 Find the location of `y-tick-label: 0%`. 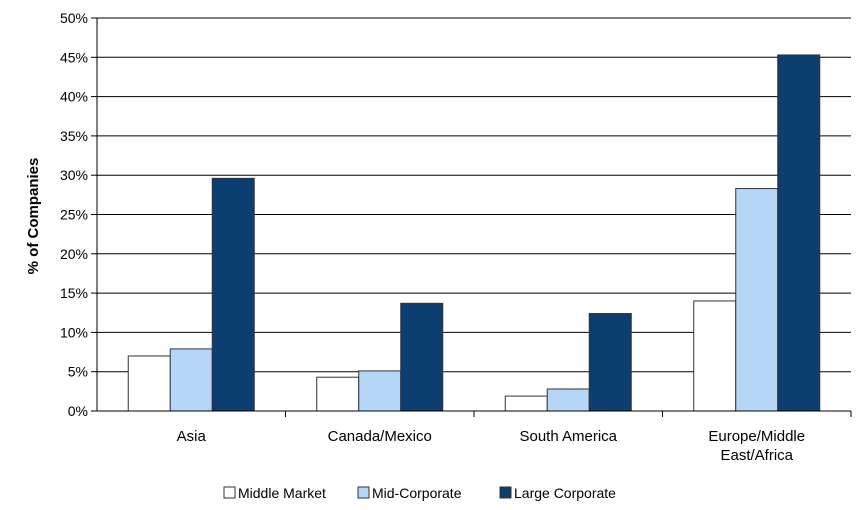

y-tick-label: 0% is located at coordinates (78, 411).